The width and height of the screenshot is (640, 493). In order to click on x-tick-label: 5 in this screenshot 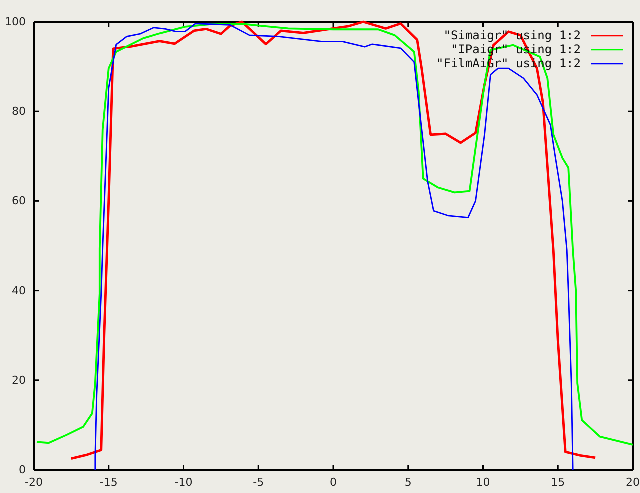, I will do `click(408, 482)`.